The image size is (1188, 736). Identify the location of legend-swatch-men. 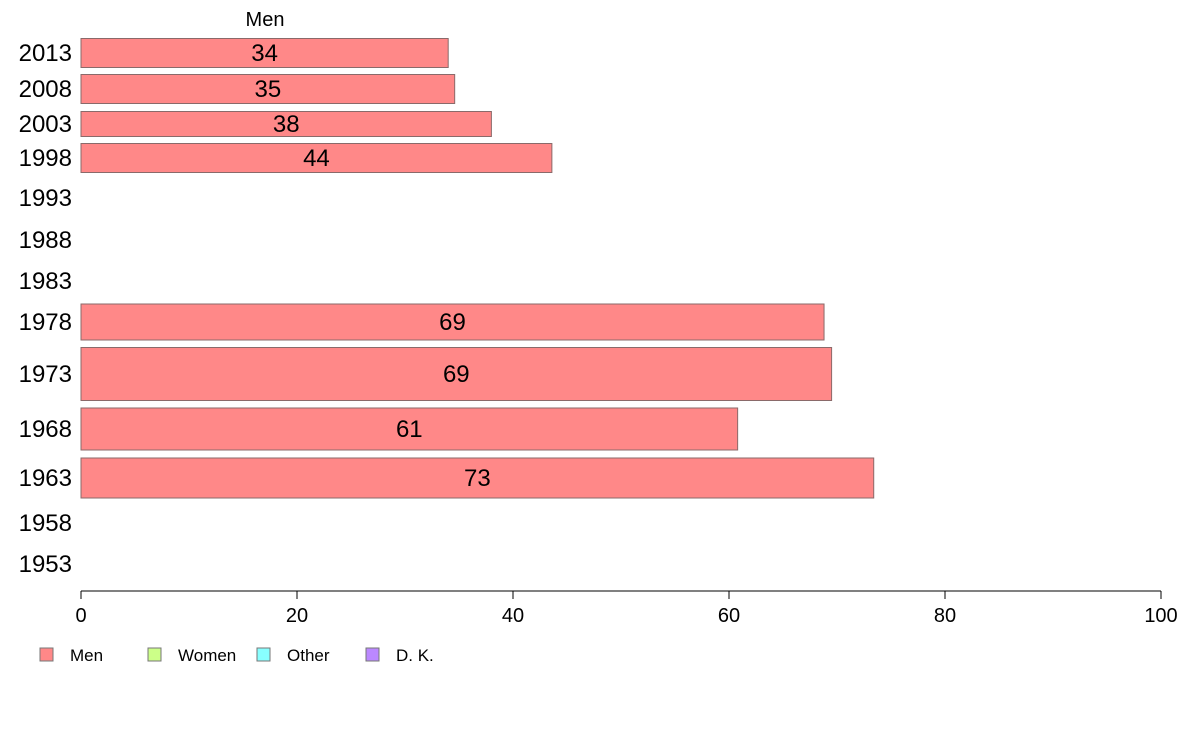
(46, 654).